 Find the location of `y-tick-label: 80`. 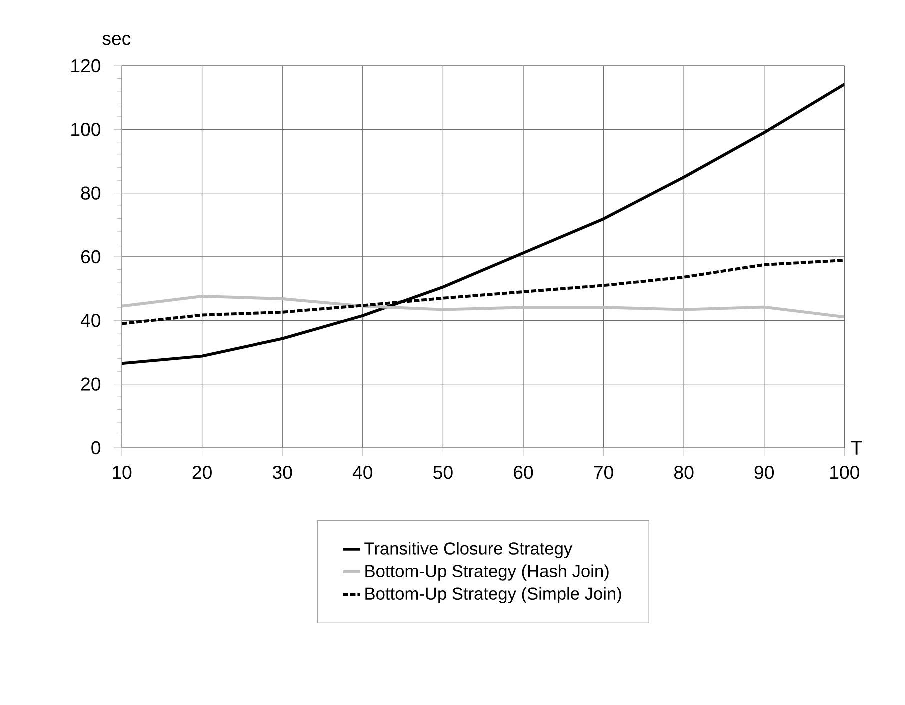

y-tick-label: 80 is located at coordinates (91, 193).